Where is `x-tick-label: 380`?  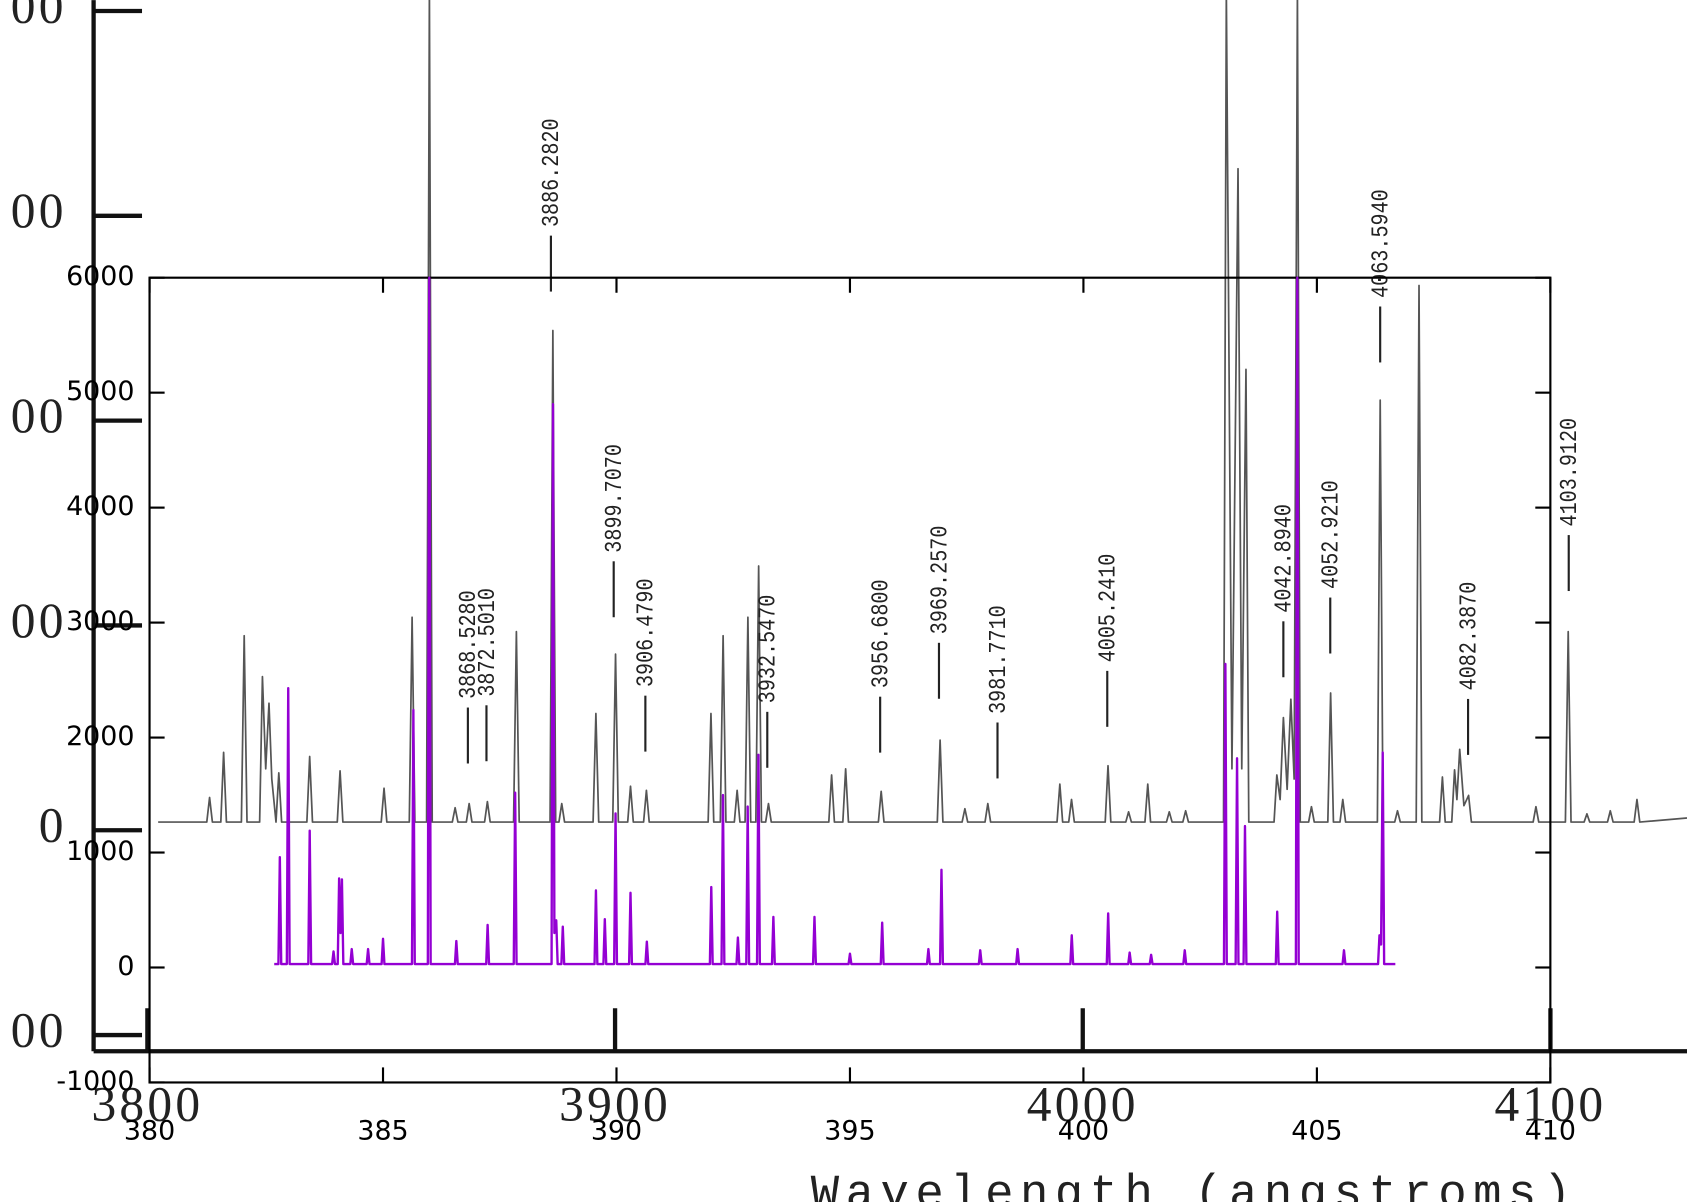
x-tick-label: 380 is located at coordinates (149, 1130).